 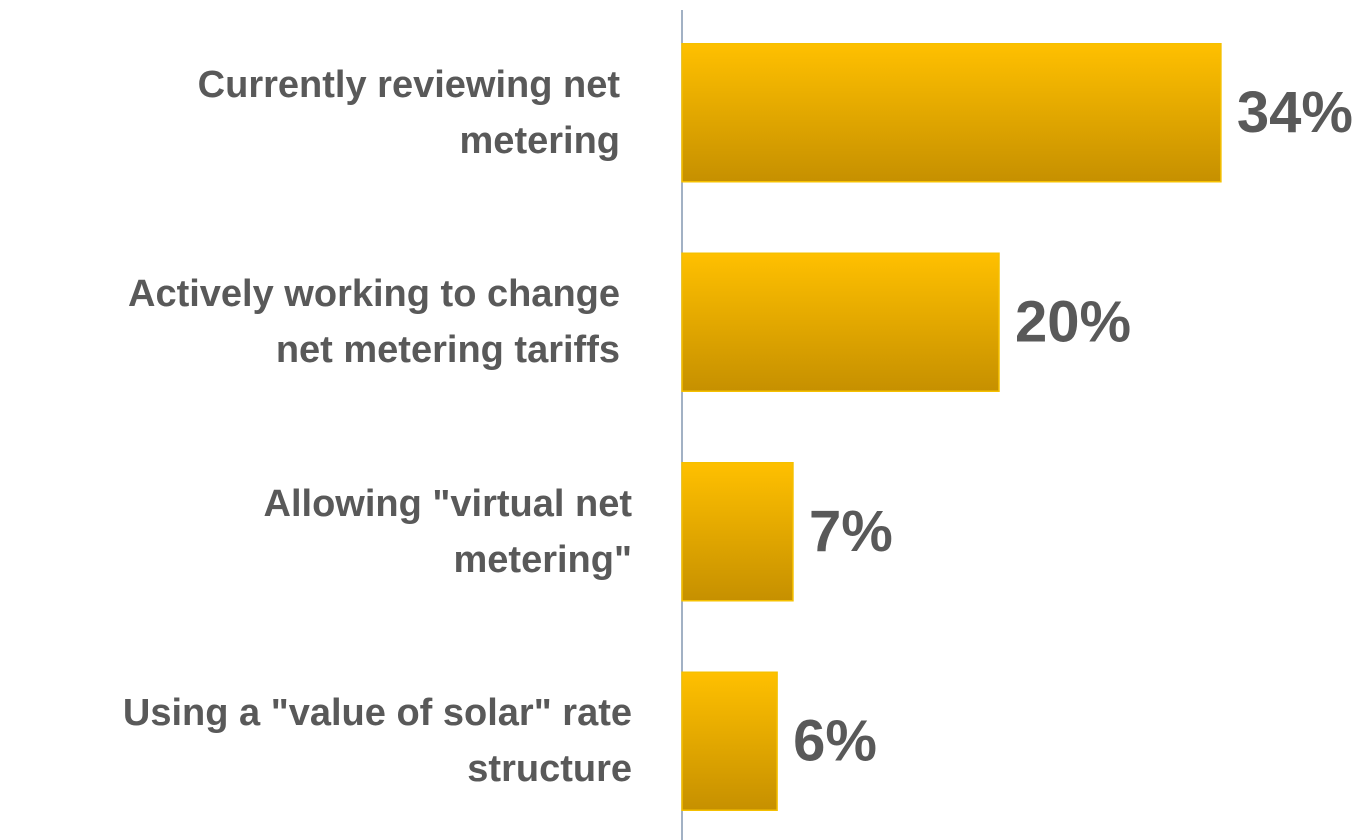 I want to click on category-label: Using a "value of solar" rate structure, so click(x=377, y=741).